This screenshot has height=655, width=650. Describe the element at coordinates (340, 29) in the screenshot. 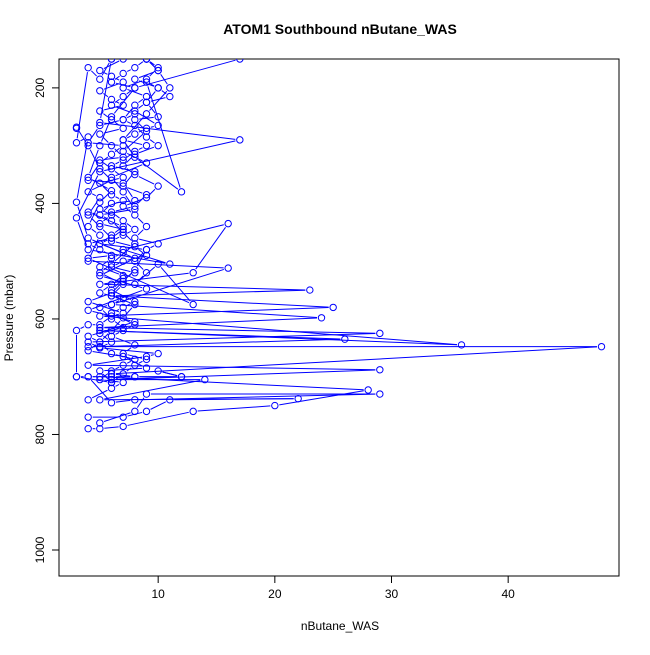

I see `chart-title: ATOM1 Southbound nButane_WAS` at that location.